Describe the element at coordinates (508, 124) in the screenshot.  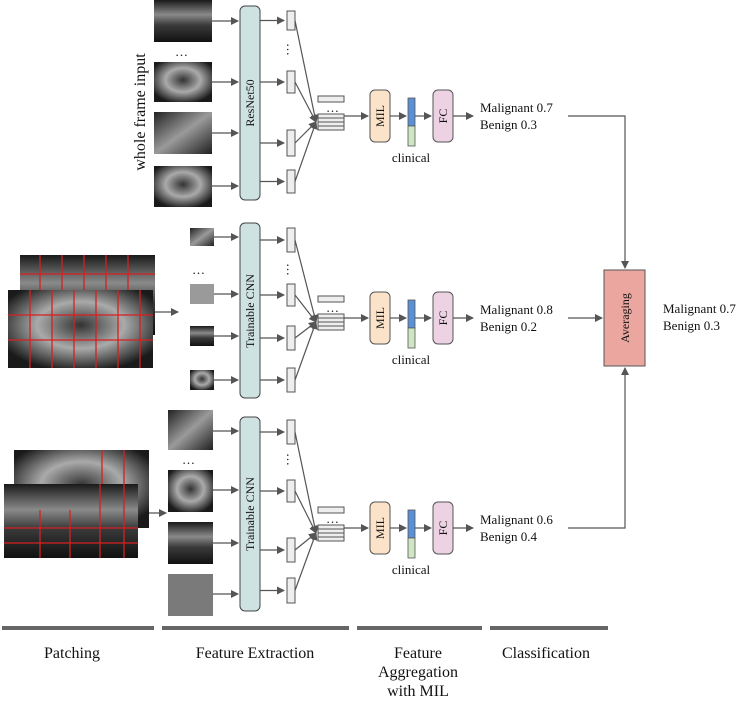
I see `row-benign: Benign 0.3` at that location.